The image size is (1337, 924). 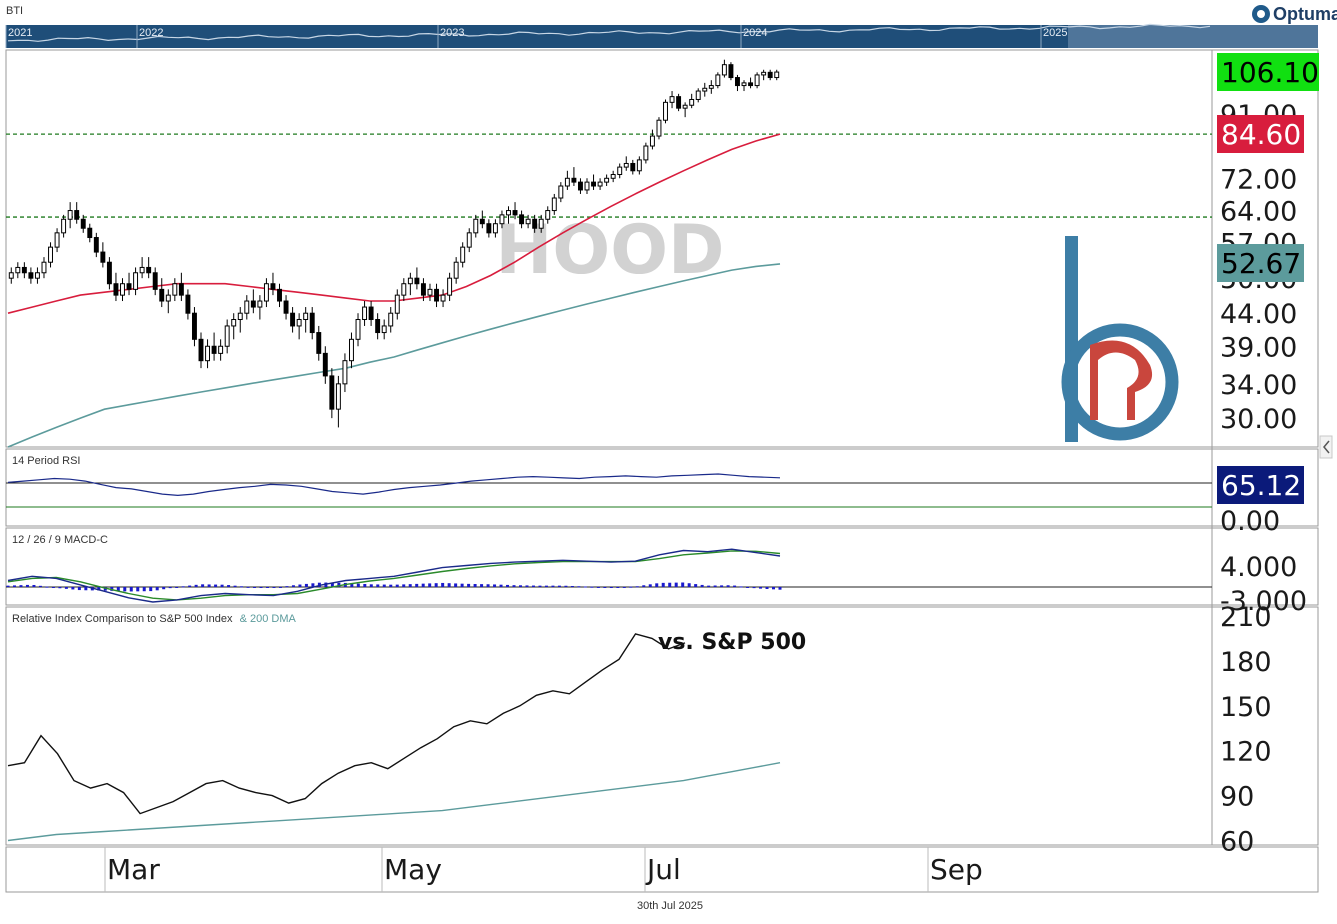 What do you see at coordinates (1246, 752) in the screenshot?
I see `relative-tick-label: 120` at bounding box center [1246, 752].